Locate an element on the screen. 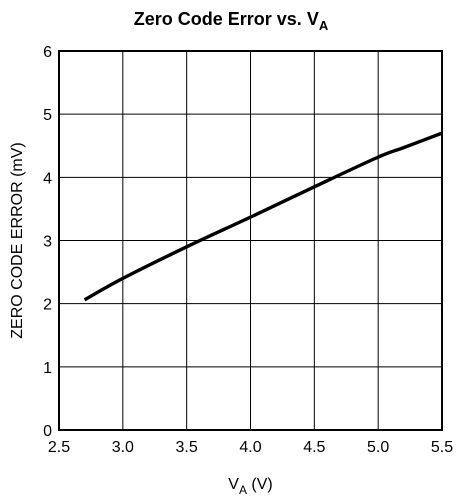  x-axis-label: VA (V) is located at coordinates (250, 486).